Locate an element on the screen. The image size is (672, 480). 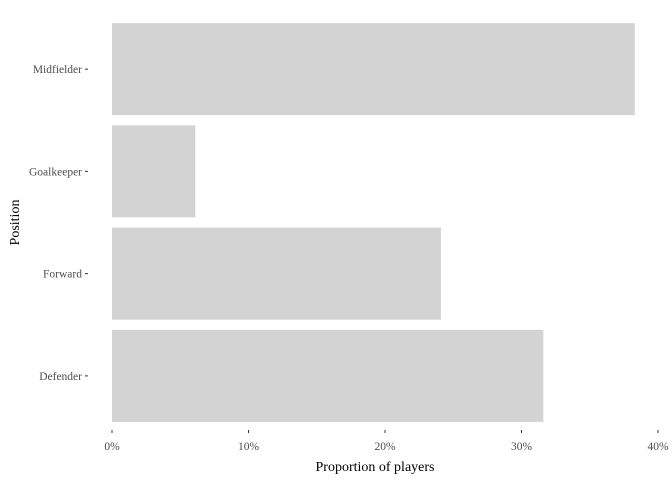
x-tick-label-1: 10% is located at coordinates (249, 447).